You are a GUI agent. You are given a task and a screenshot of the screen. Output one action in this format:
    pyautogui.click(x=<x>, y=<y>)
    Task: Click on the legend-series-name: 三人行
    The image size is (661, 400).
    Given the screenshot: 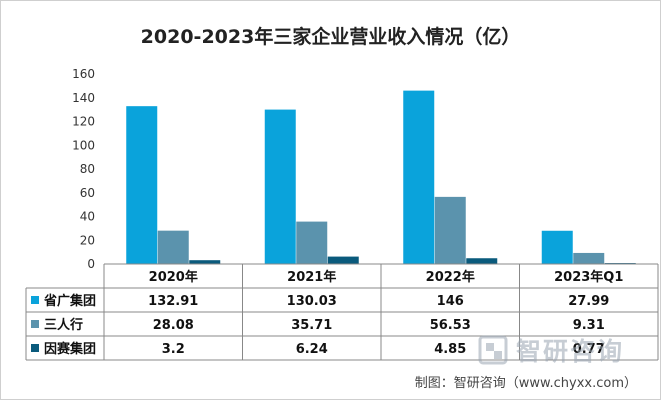 What is the action you would take?
    pyautogui.click(x=63, y=325)
    